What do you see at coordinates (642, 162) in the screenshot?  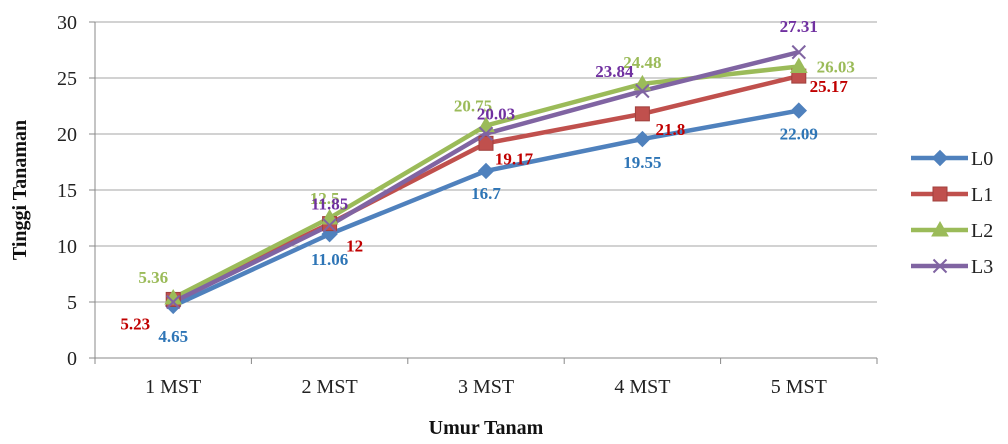 I see `data-label-l0: 19.55` at bounding box center [642, 162].